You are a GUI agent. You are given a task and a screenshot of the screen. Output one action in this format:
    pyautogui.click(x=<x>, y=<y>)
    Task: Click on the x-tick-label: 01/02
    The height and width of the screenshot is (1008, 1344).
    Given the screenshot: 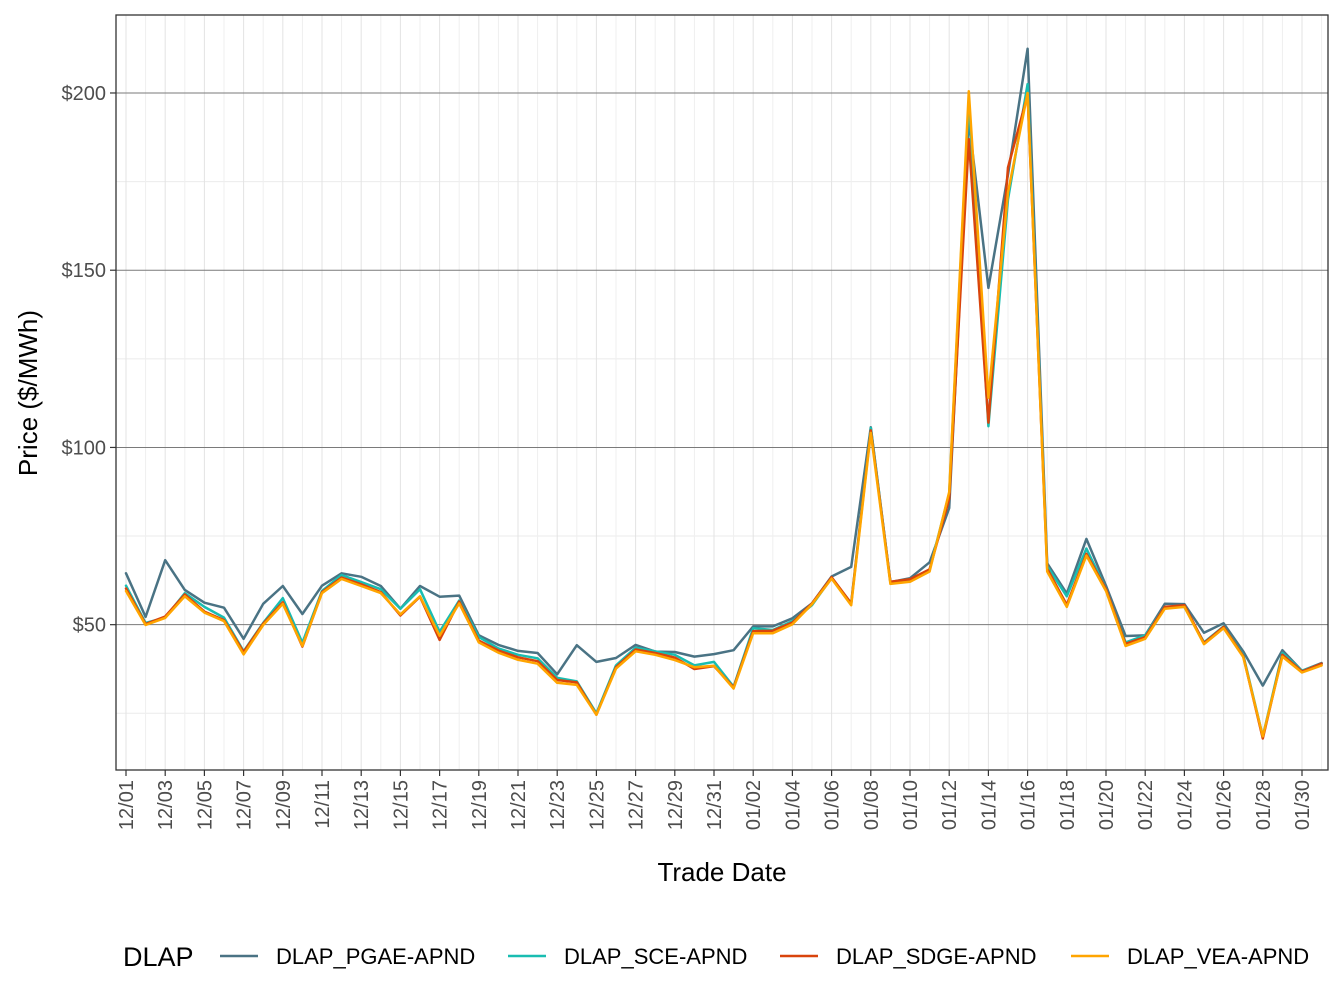 What is the action you would take?
    pyautogui.click(x=754, y=805)
    